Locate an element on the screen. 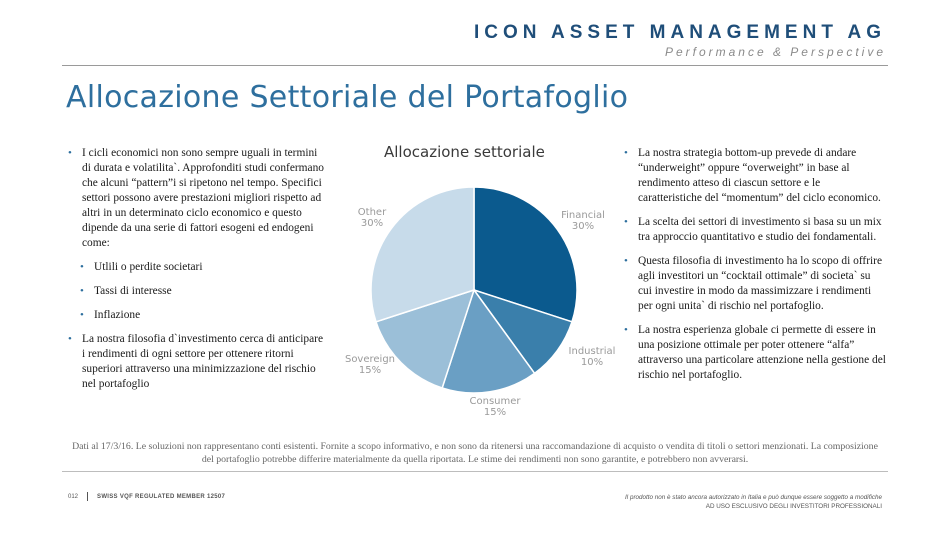 This screenshot has width=950, height=534. footer-divider is located at coordinates (475, 471).